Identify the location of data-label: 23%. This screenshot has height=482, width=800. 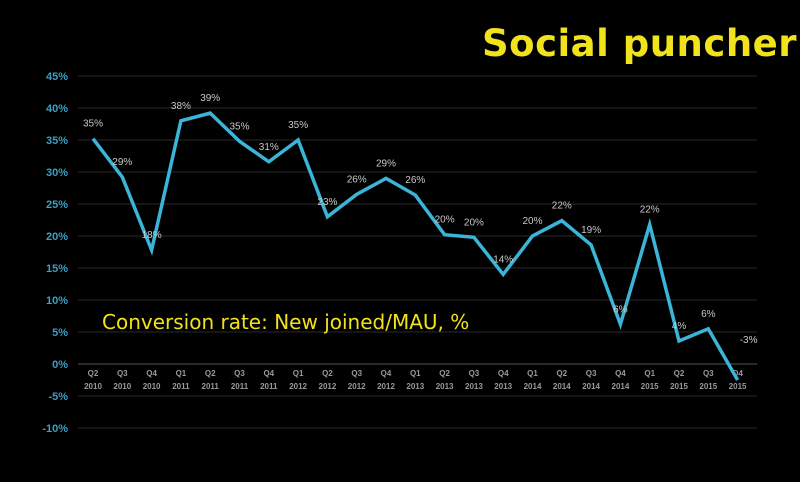
(327, 202).